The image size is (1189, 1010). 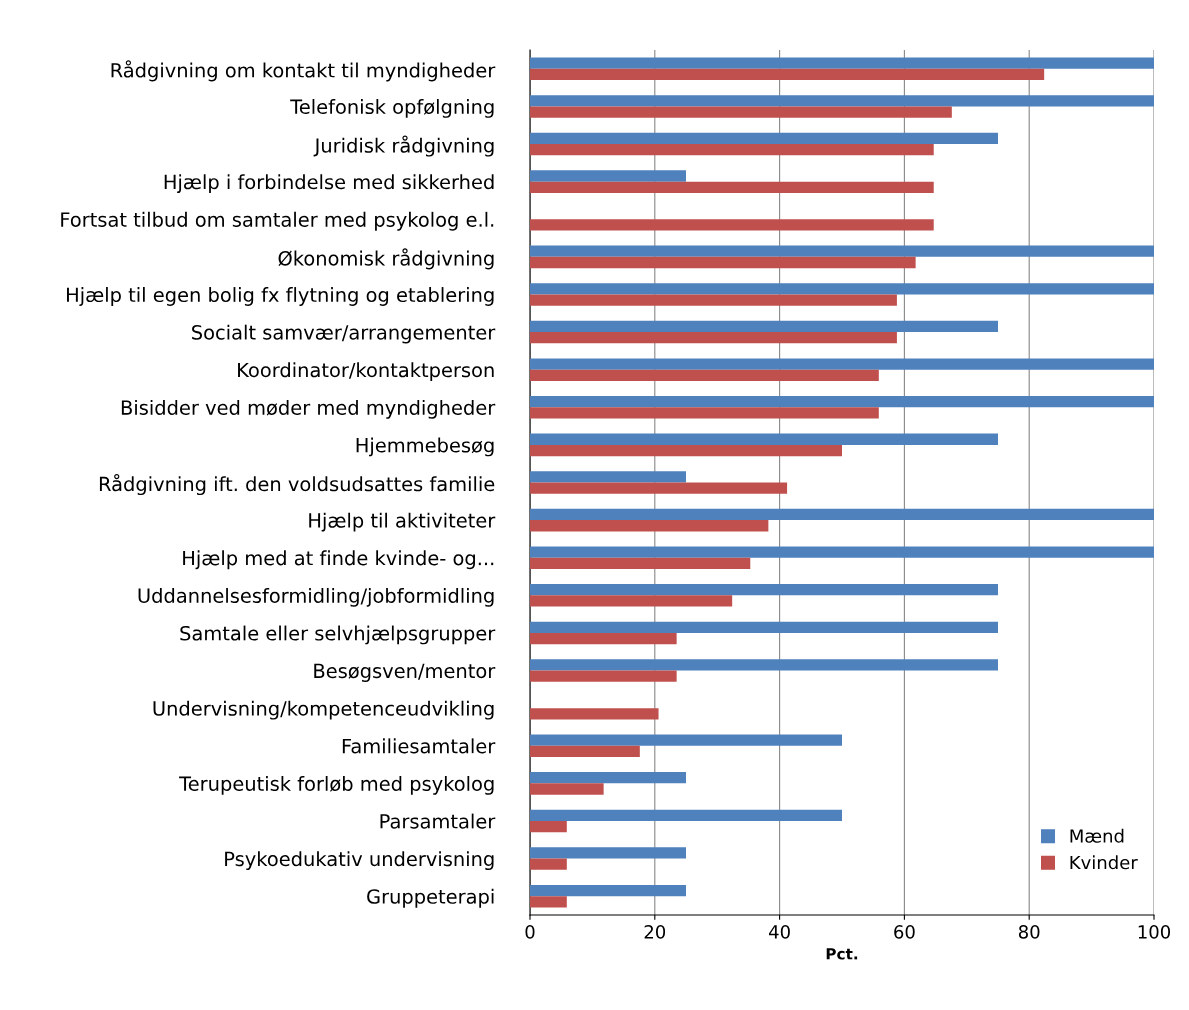 What do you see at coordinates (403, 146) in the screenshot?
I see `y-tick-label: Juridisk rådgivning` at bounding box center [403, 146].